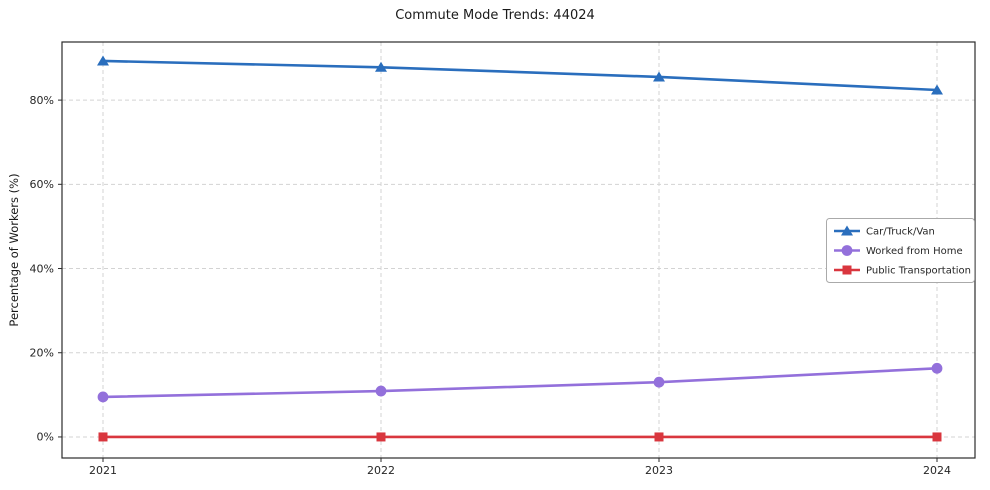 Image resolution: width=990 pixels, height=490 pixels. Describe the element at coordinates (103, 470) in the screenshot. I see `x-tick-label: 2021` at that location.